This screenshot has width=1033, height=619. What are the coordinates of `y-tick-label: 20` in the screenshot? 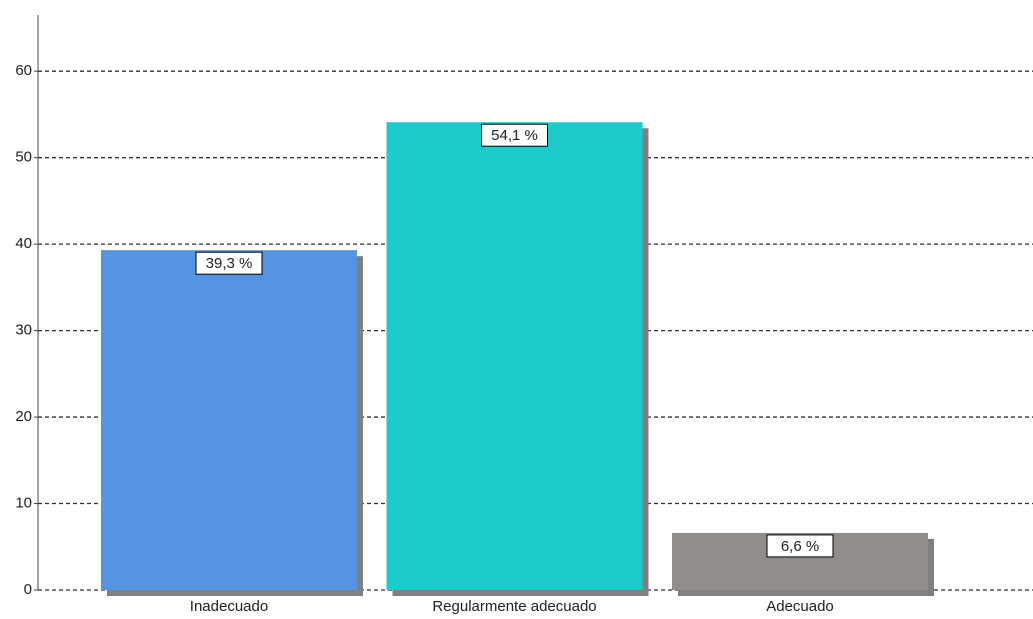 It's located at (23, 416).